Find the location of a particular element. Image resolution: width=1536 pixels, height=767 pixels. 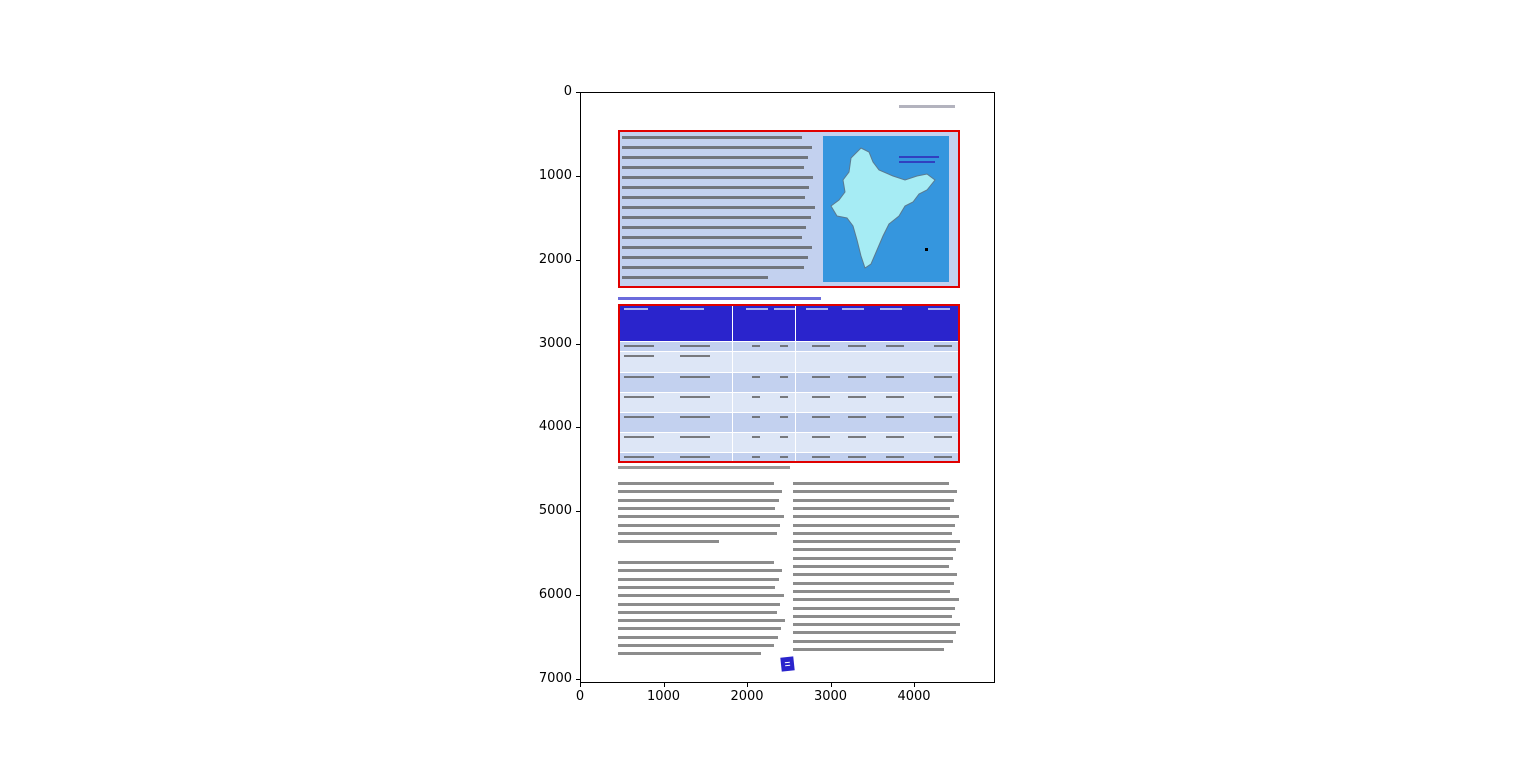

page-number-badge is located at coordinates (787, 664).